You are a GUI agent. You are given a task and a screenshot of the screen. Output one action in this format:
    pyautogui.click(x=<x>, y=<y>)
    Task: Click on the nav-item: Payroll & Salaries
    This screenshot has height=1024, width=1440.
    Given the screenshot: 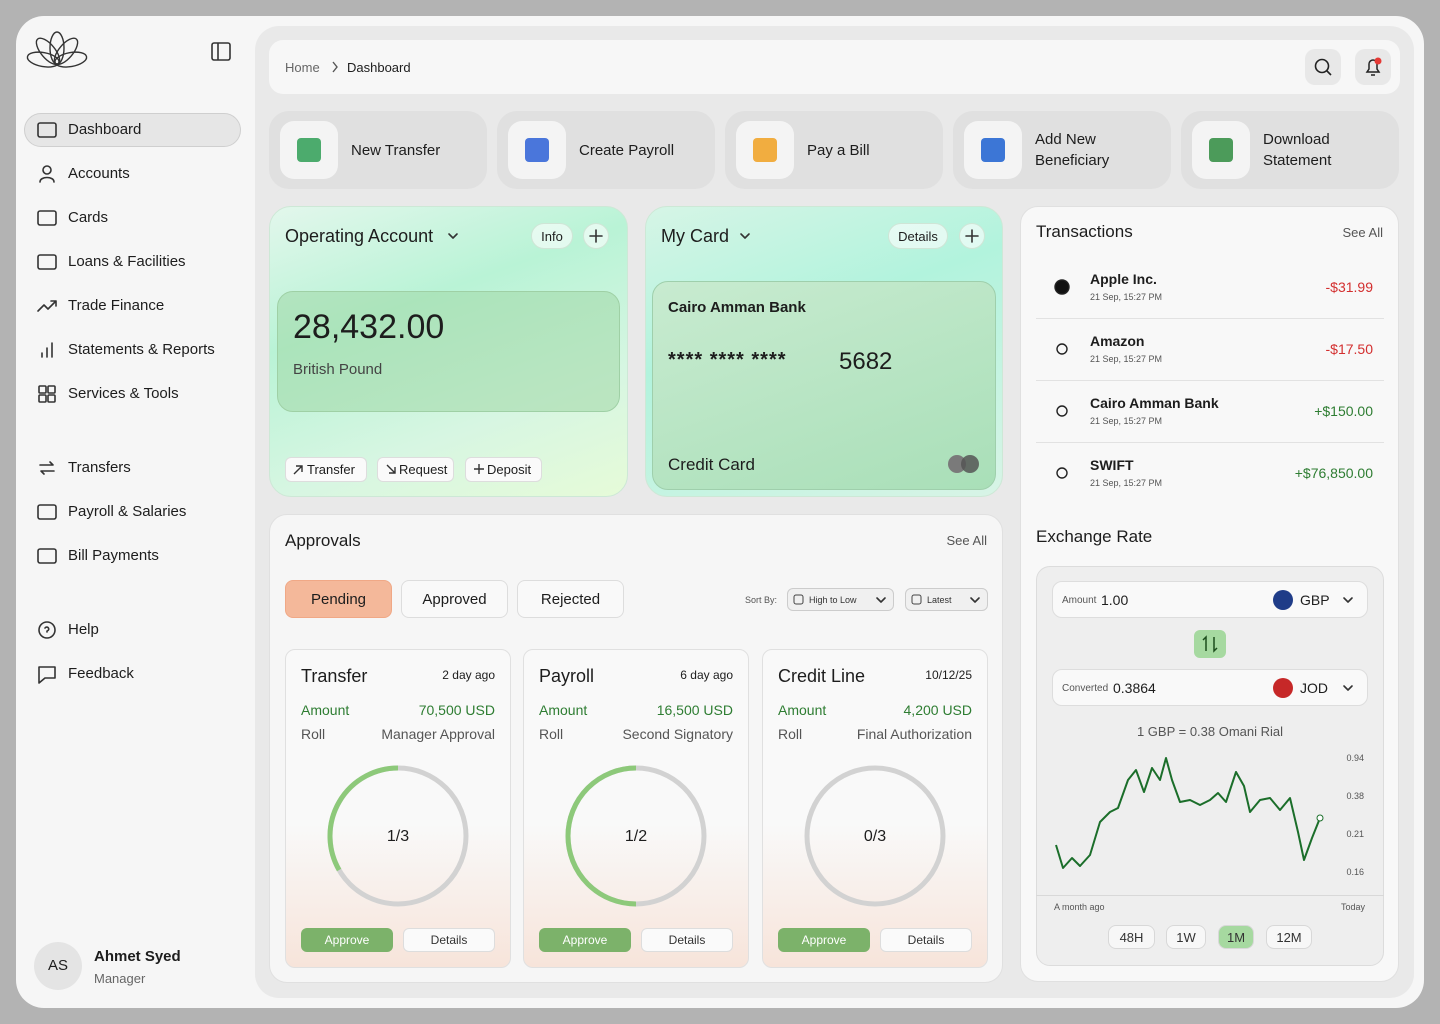 What is the action you would take?
    pyautogui.click(x=127, y=511)
    